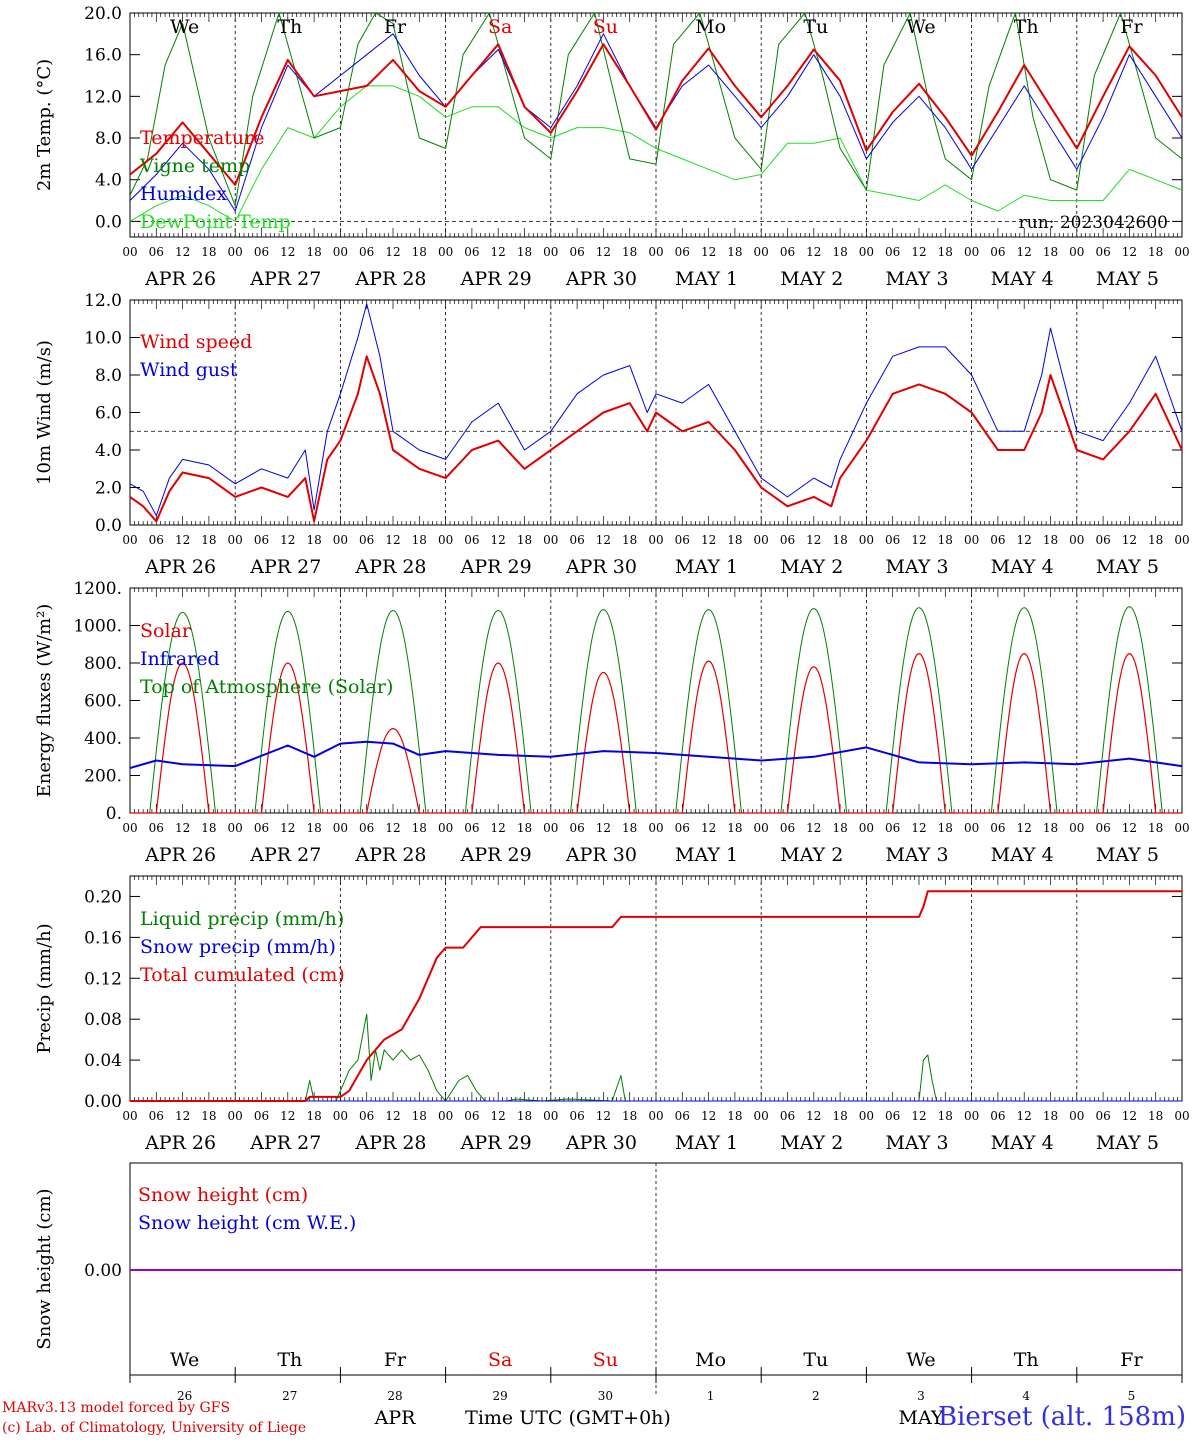  What do you see at coordinates (1026, 1360) in the screenshot?
I see `bottom-day-name: Th` at bounding box center [1026, 1360].